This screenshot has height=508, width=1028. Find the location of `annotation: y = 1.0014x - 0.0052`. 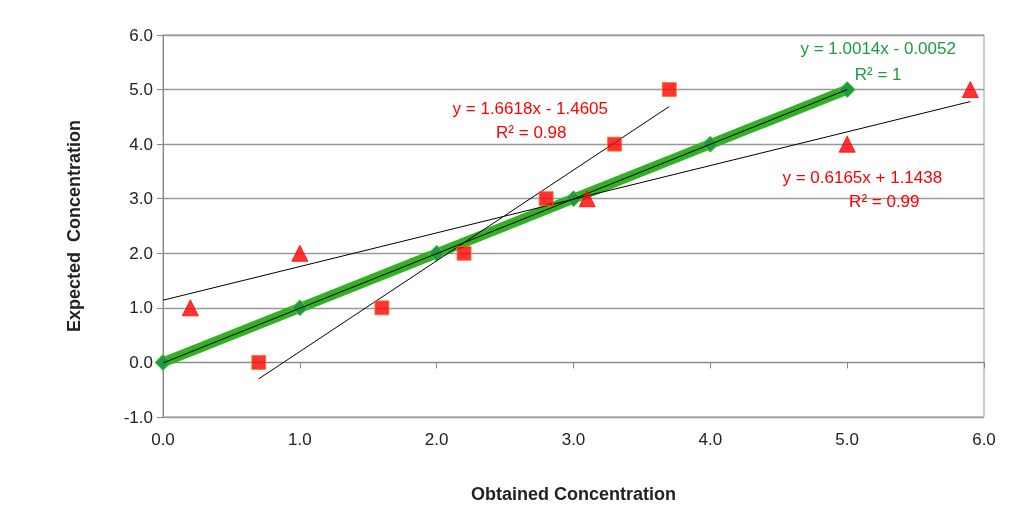

annotation: y = 1.0014x - 0.0052 is located at coordinates (878, 49).